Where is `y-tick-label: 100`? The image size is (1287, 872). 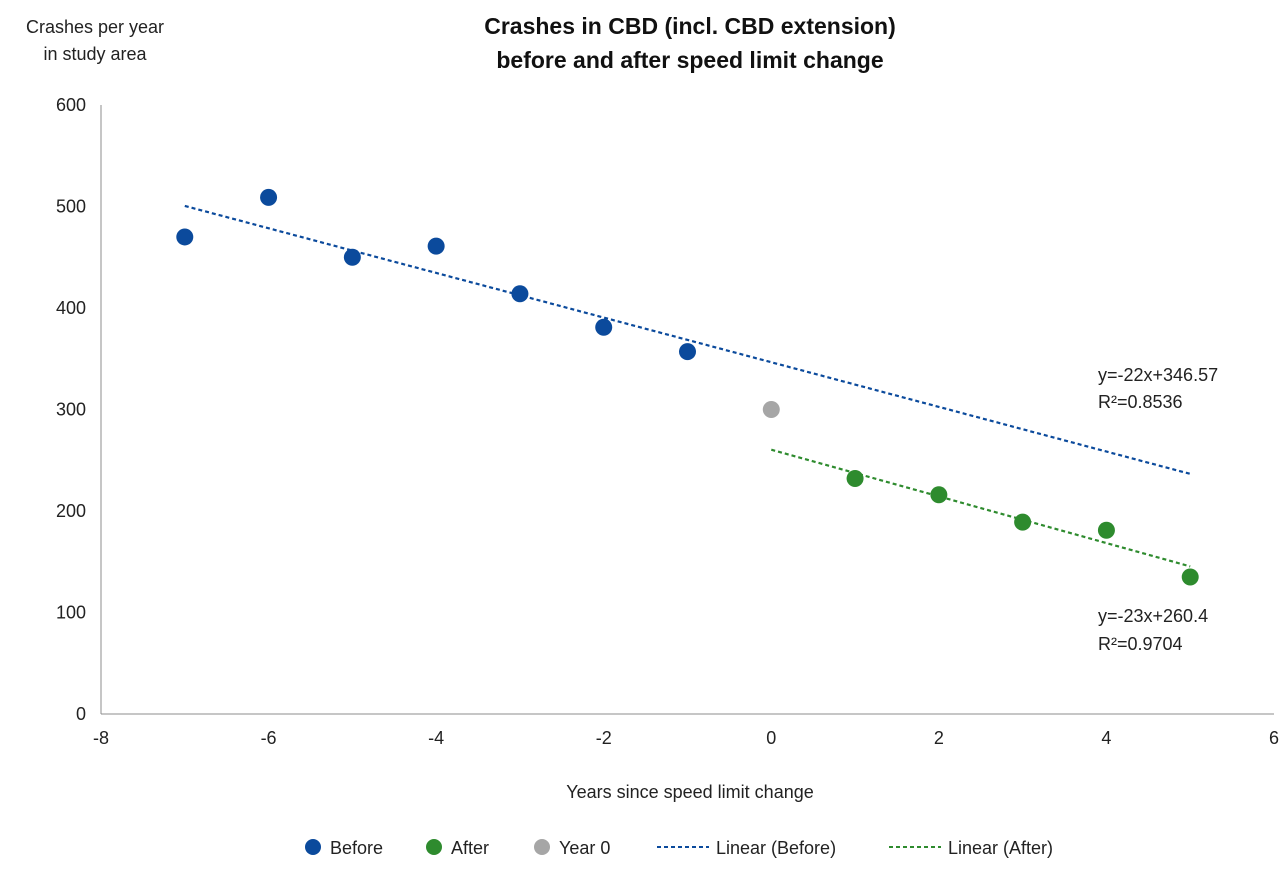
y-tick-label: 100 is located at coordinates (71, 613).